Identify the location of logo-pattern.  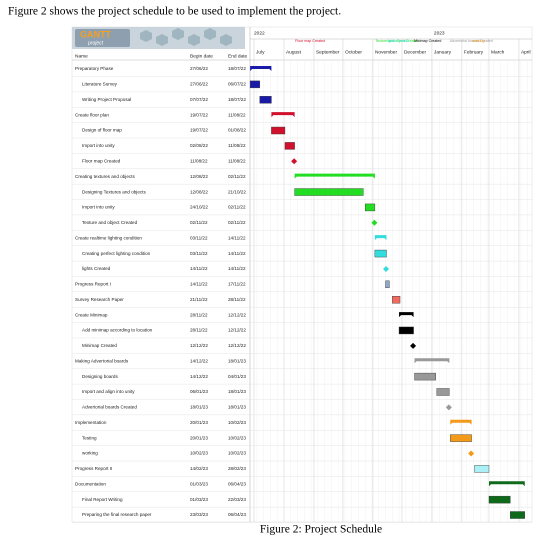
(186, 37).